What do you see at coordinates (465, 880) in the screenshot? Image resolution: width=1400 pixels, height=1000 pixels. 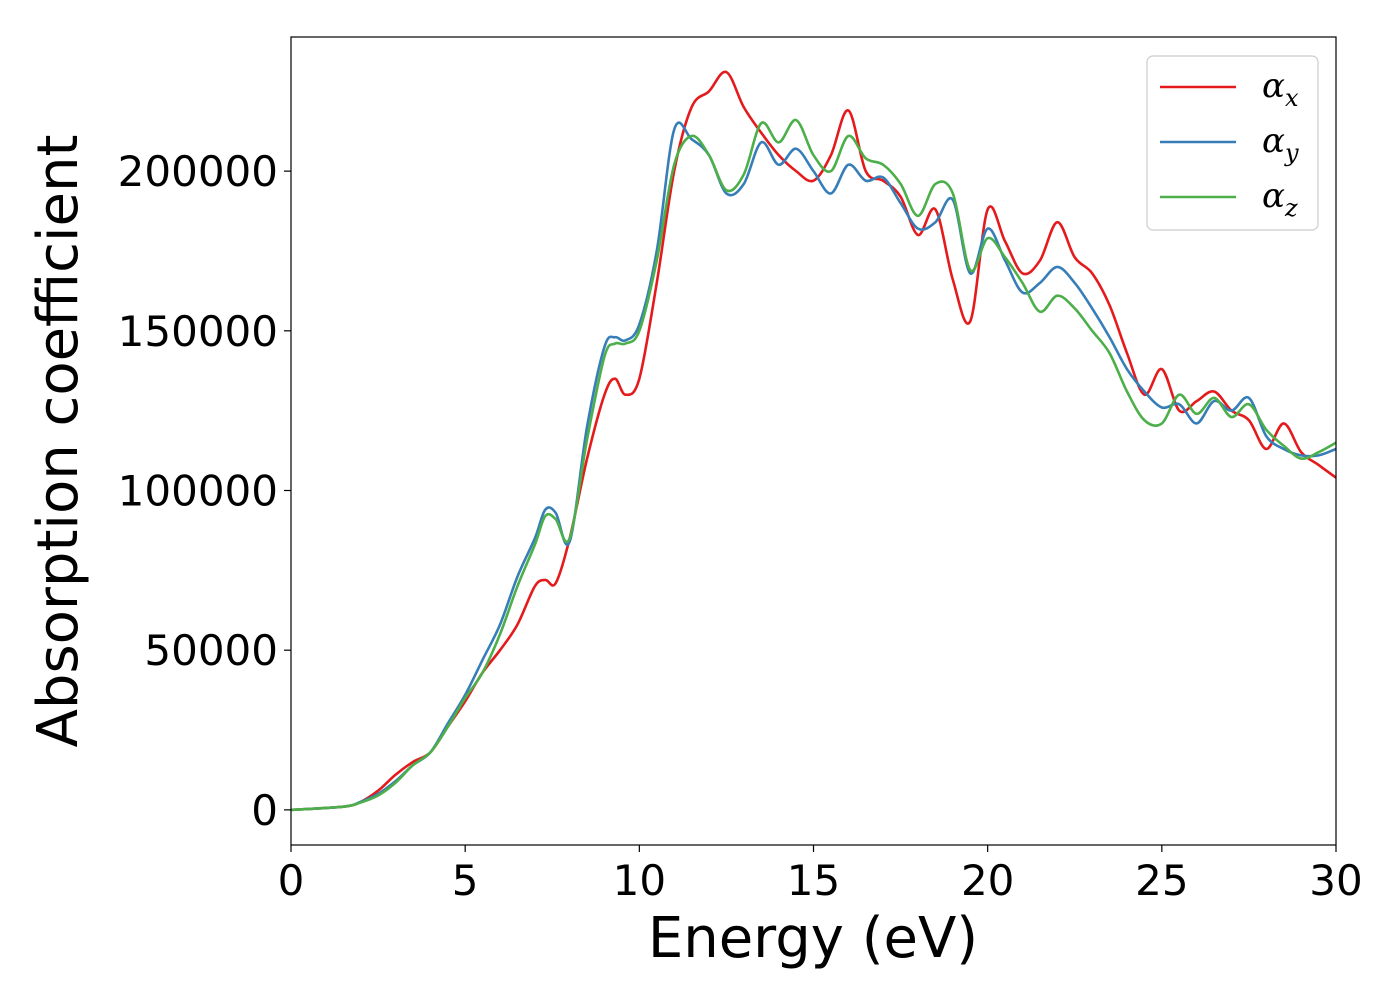 I see `x-tick-label: 5` at bounding box center [465, 880].